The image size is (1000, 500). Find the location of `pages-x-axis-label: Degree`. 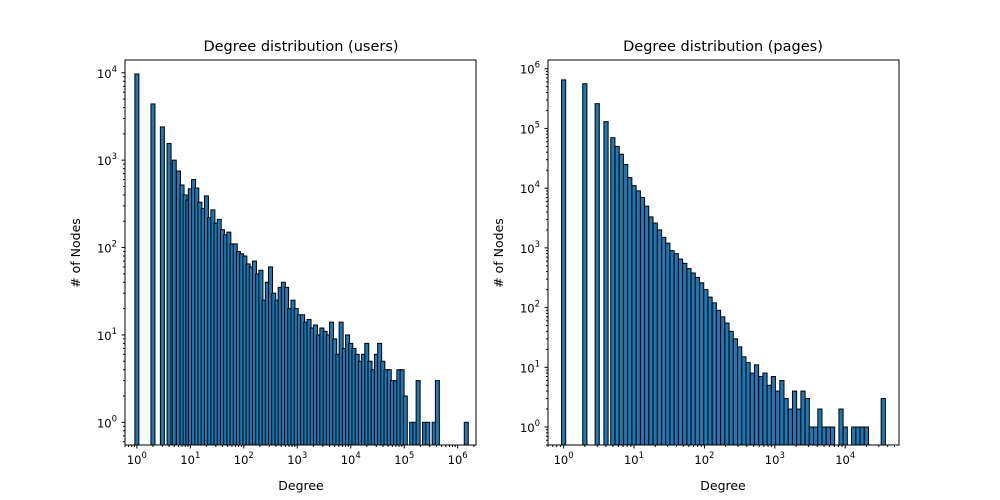

pages-x-axis-label: Degree is located at coordinates (723, 485).